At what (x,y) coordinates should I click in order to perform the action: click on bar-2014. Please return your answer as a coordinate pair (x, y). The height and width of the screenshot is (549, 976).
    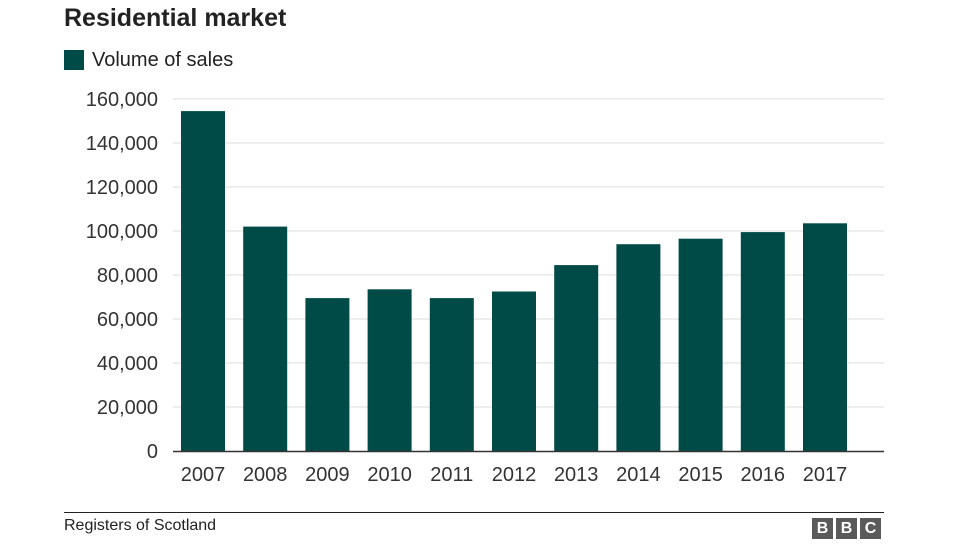
    Looking at the image, I should click on (638, 347).